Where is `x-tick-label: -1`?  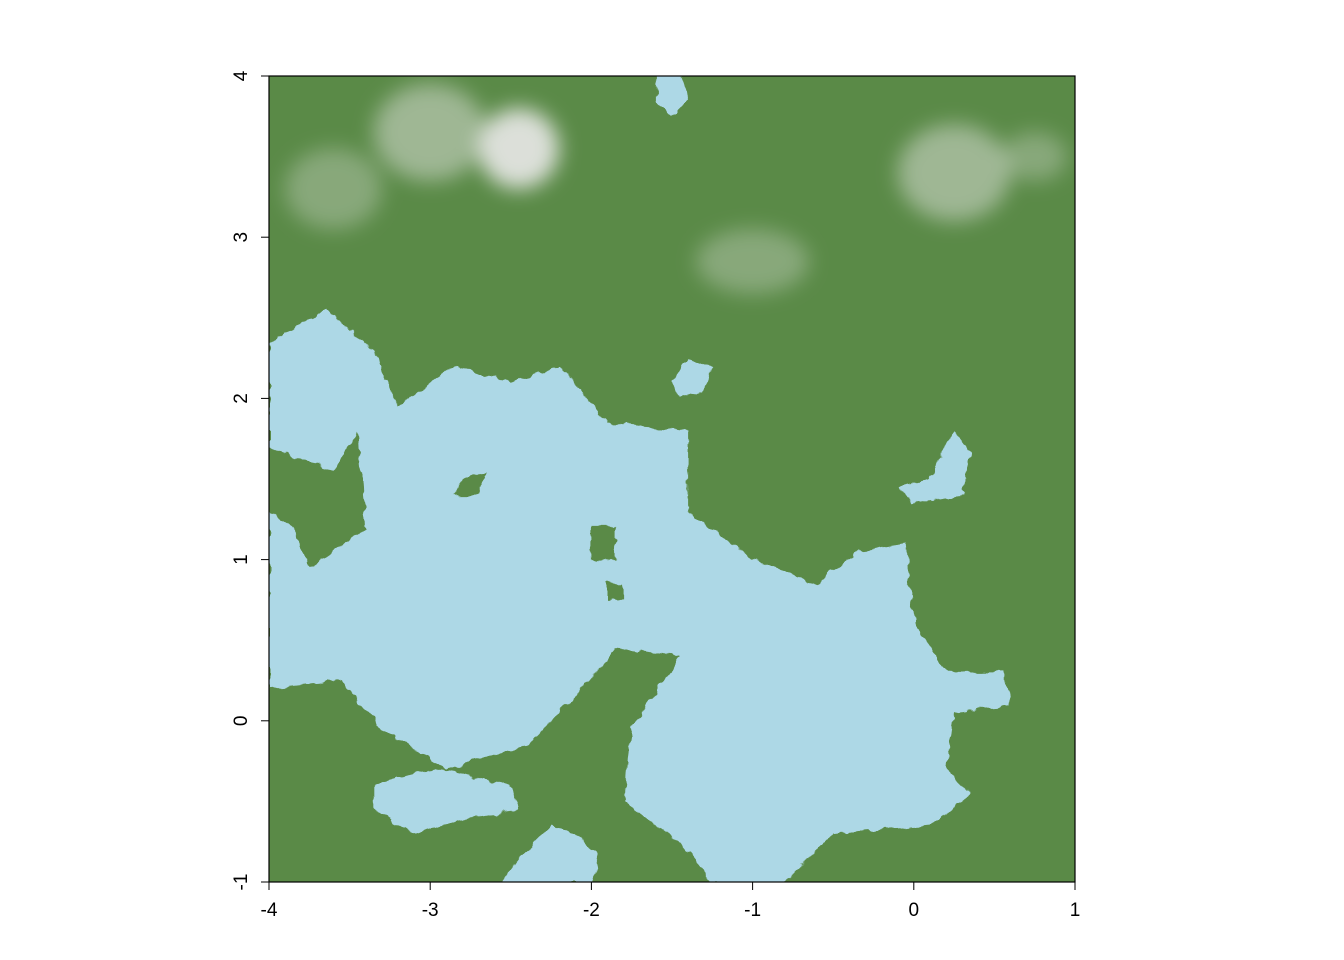
x-tick-label: -1 is located at coordinates (752, 910).